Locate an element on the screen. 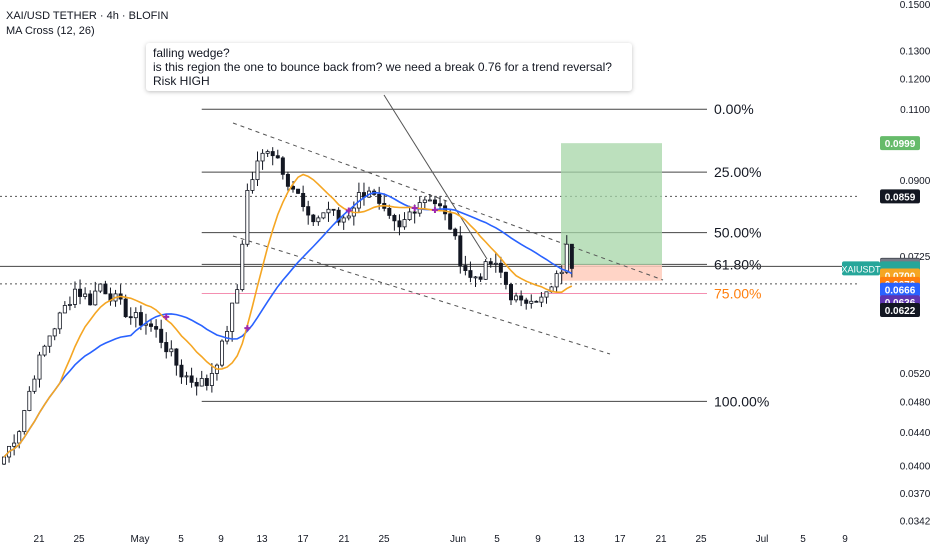 This screenshot has width=932, height=550. price-tick-label: 0.1500 is located at coordinates (915, 5).